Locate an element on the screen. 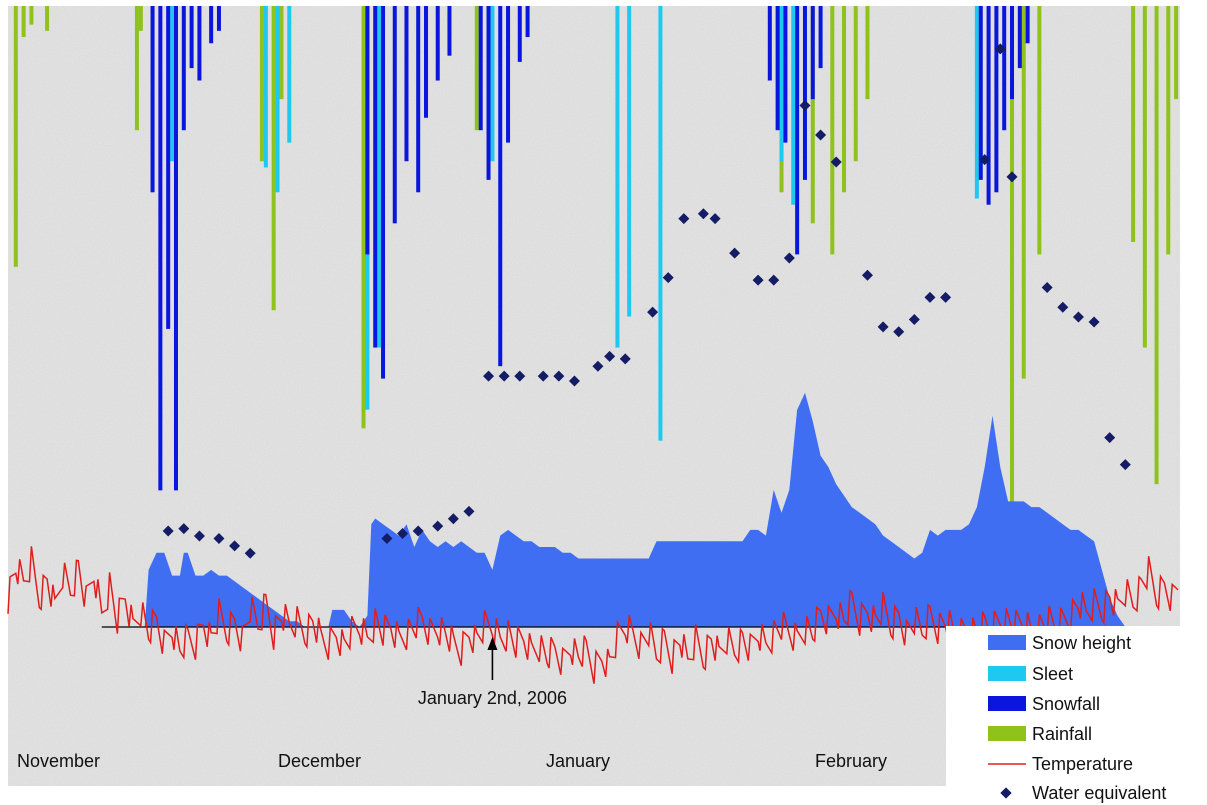  legend-swatch-sleet is located at coordinates (1007, 673).